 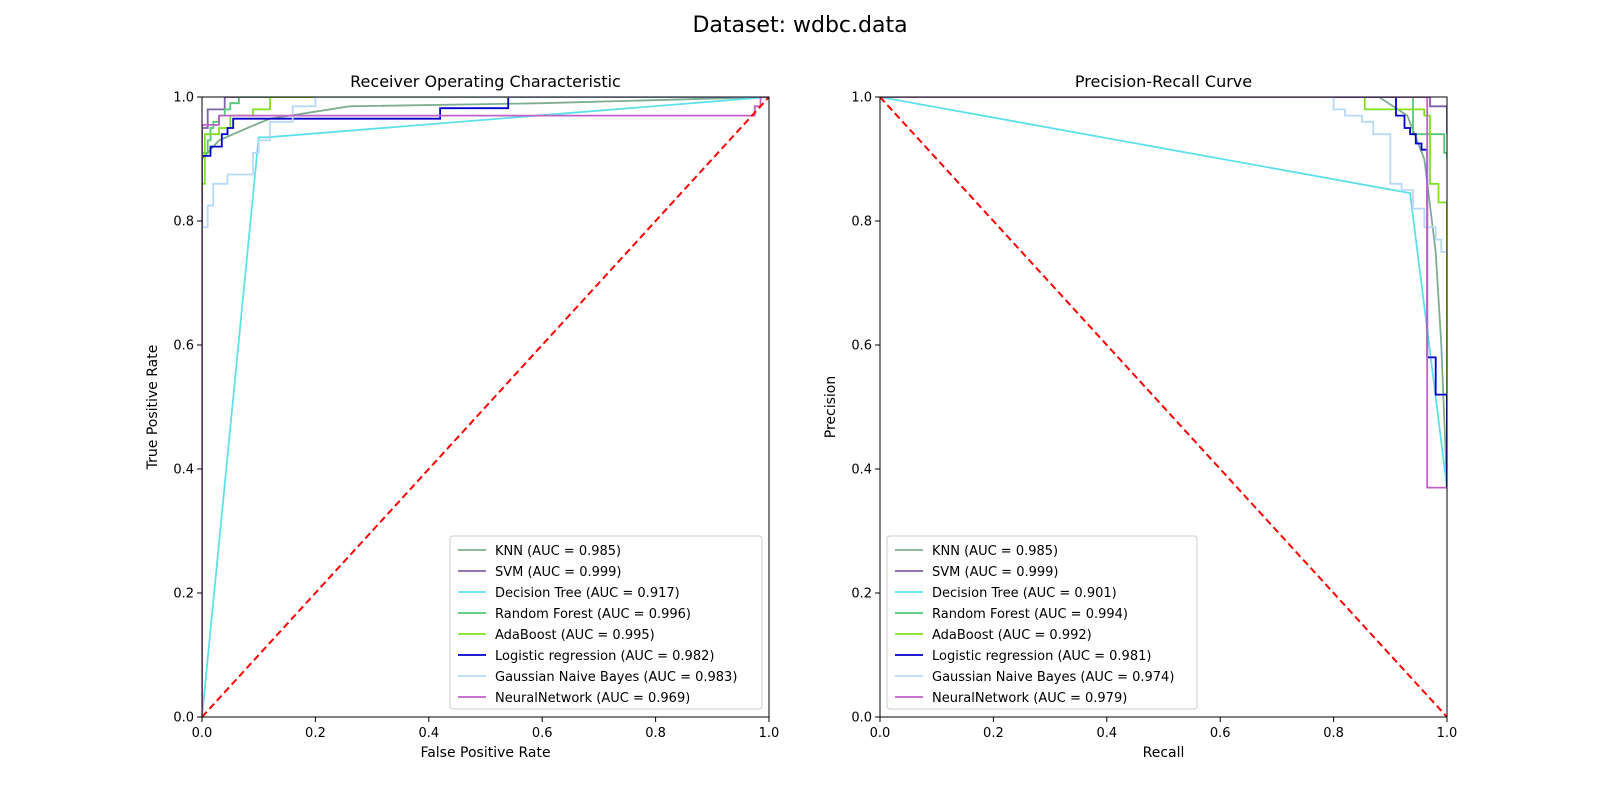 What do you see at coordinates (861, 346) in the screenshot?
I see `chart-1-y-tick-label-3: 0.6` at bounding box center [861, 346].